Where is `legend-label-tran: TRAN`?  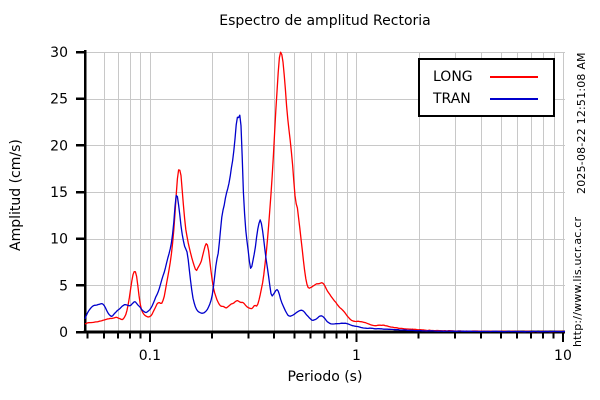
legend-label-tran: TRAN is located at coordinates (452, 98).